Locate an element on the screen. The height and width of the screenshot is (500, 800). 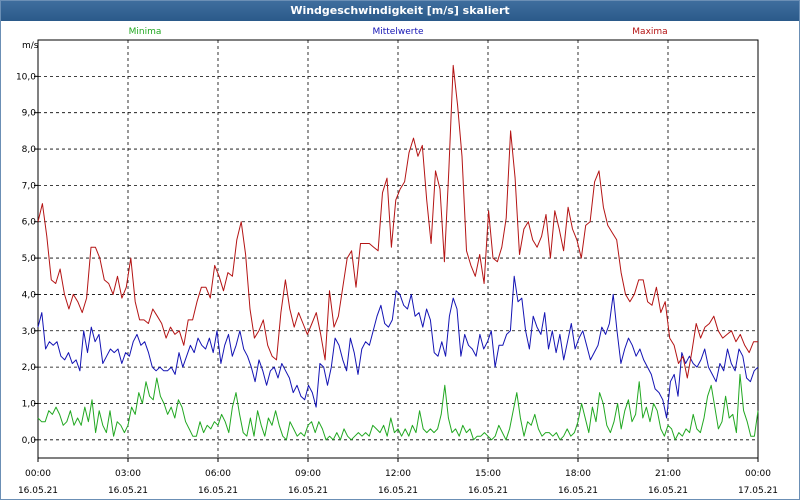
legend: Minima Mittelwerte Maxima is located at coordinates (398, 32).